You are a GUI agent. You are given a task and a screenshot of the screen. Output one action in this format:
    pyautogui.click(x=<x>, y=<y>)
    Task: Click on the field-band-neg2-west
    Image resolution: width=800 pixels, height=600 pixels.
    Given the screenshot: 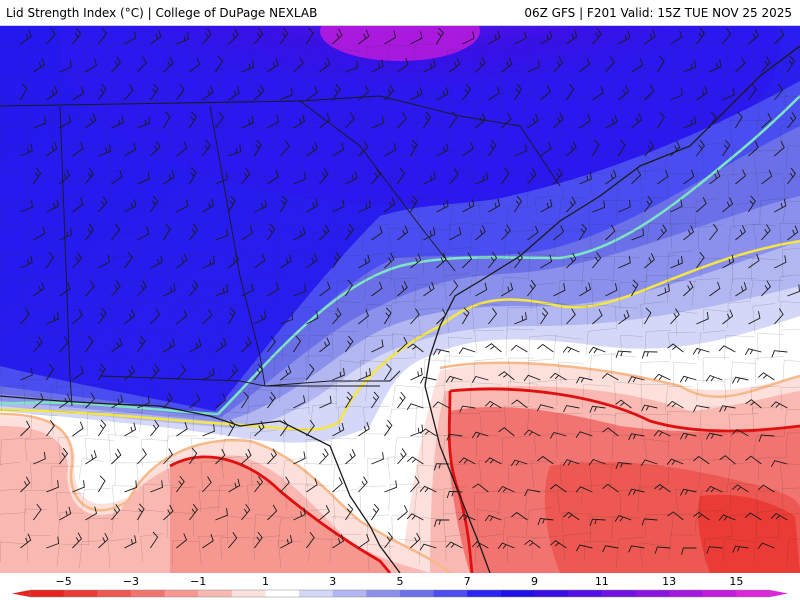 What is the action you would take?
    pyautogui.click(x=280, y=515)
    